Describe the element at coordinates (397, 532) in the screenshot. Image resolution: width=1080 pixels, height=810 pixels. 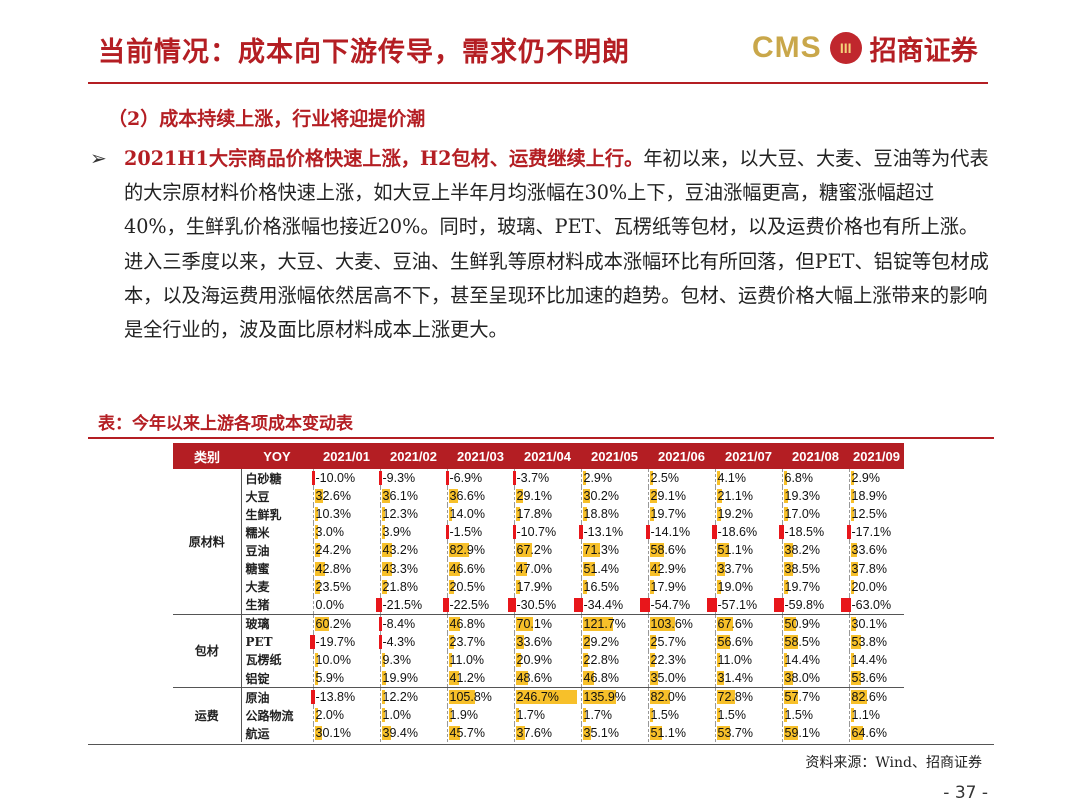
I see `value-text: 3.9%` at that location.